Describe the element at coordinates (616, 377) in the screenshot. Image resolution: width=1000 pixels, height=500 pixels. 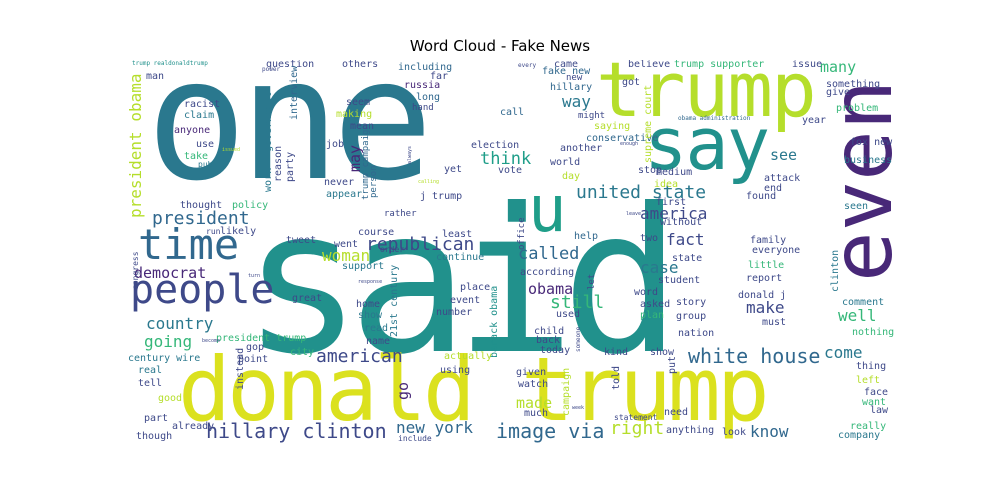
I see `word-told: told` at that location.